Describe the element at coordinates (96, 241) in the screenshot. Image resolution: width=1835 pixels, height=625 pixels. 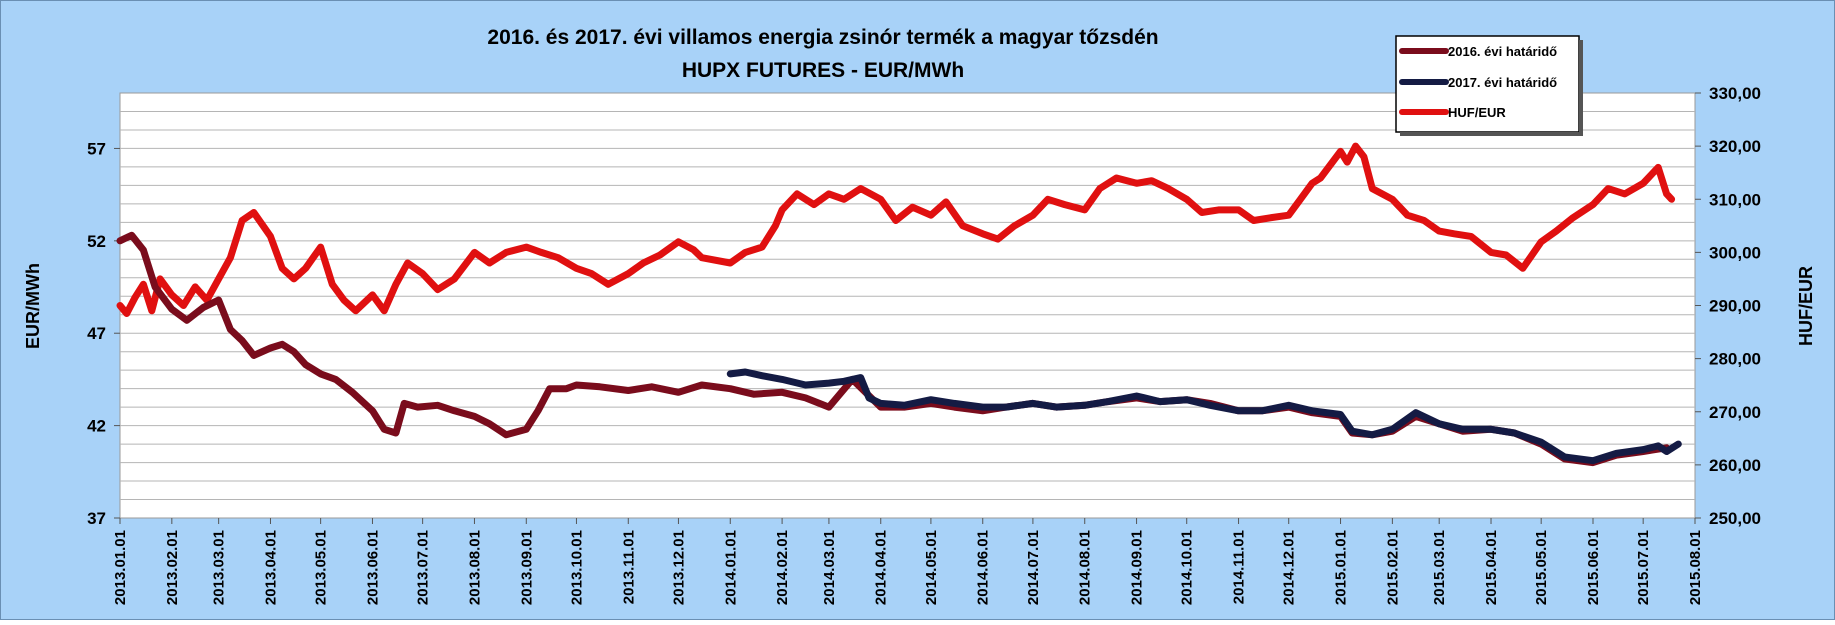
I see `y-left-tick-label: 52` at that location.